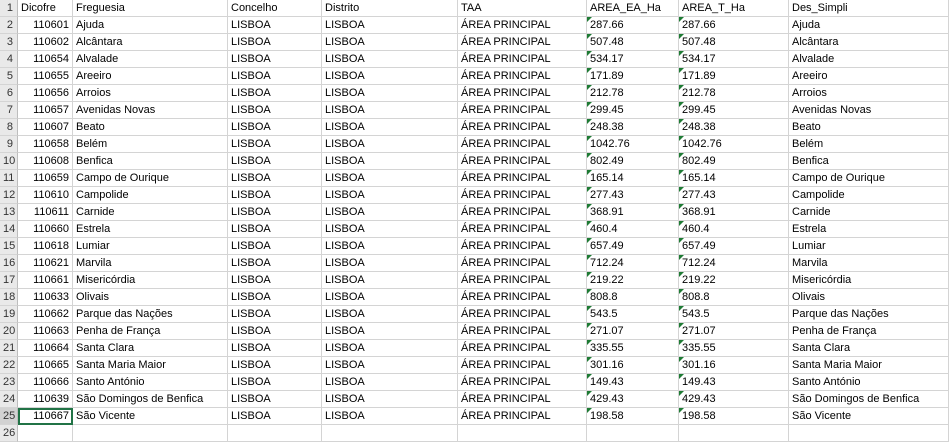  Describe the element at coordinates (522, 246) in the screenshot. I see `cell-e15: ÁREA PRINCIPAL` at that location.